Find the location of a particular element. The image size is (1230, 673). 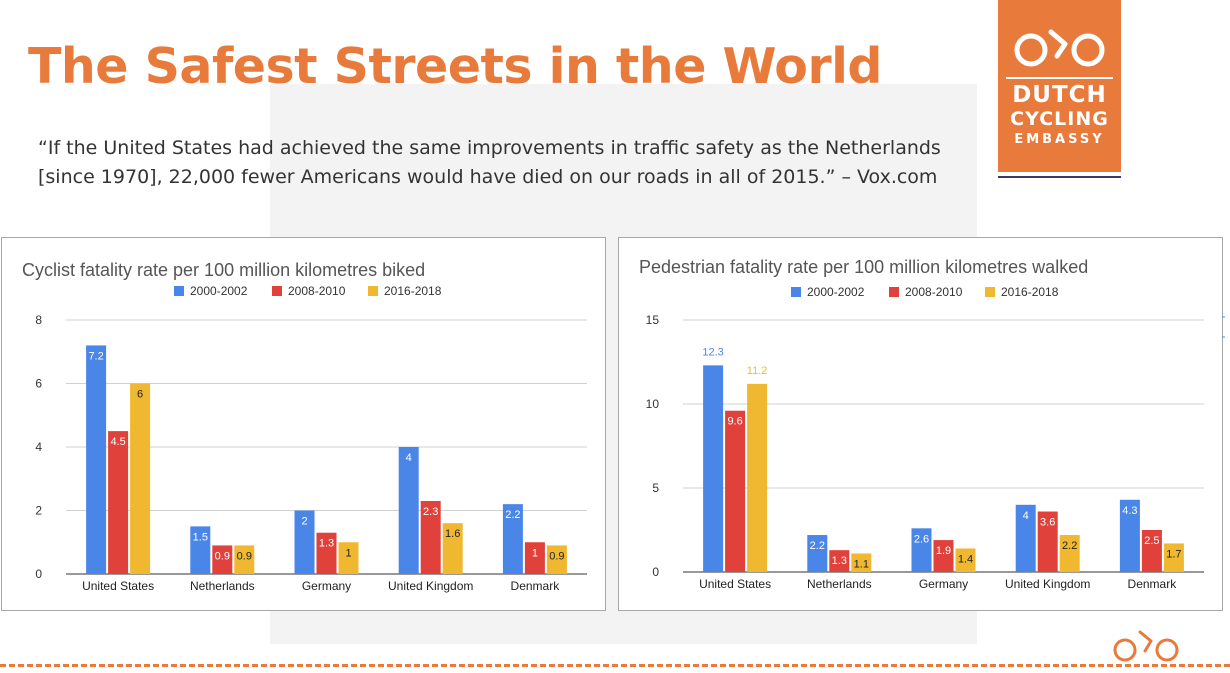

data-label: 9.6 is located at coordinates (734, 422).